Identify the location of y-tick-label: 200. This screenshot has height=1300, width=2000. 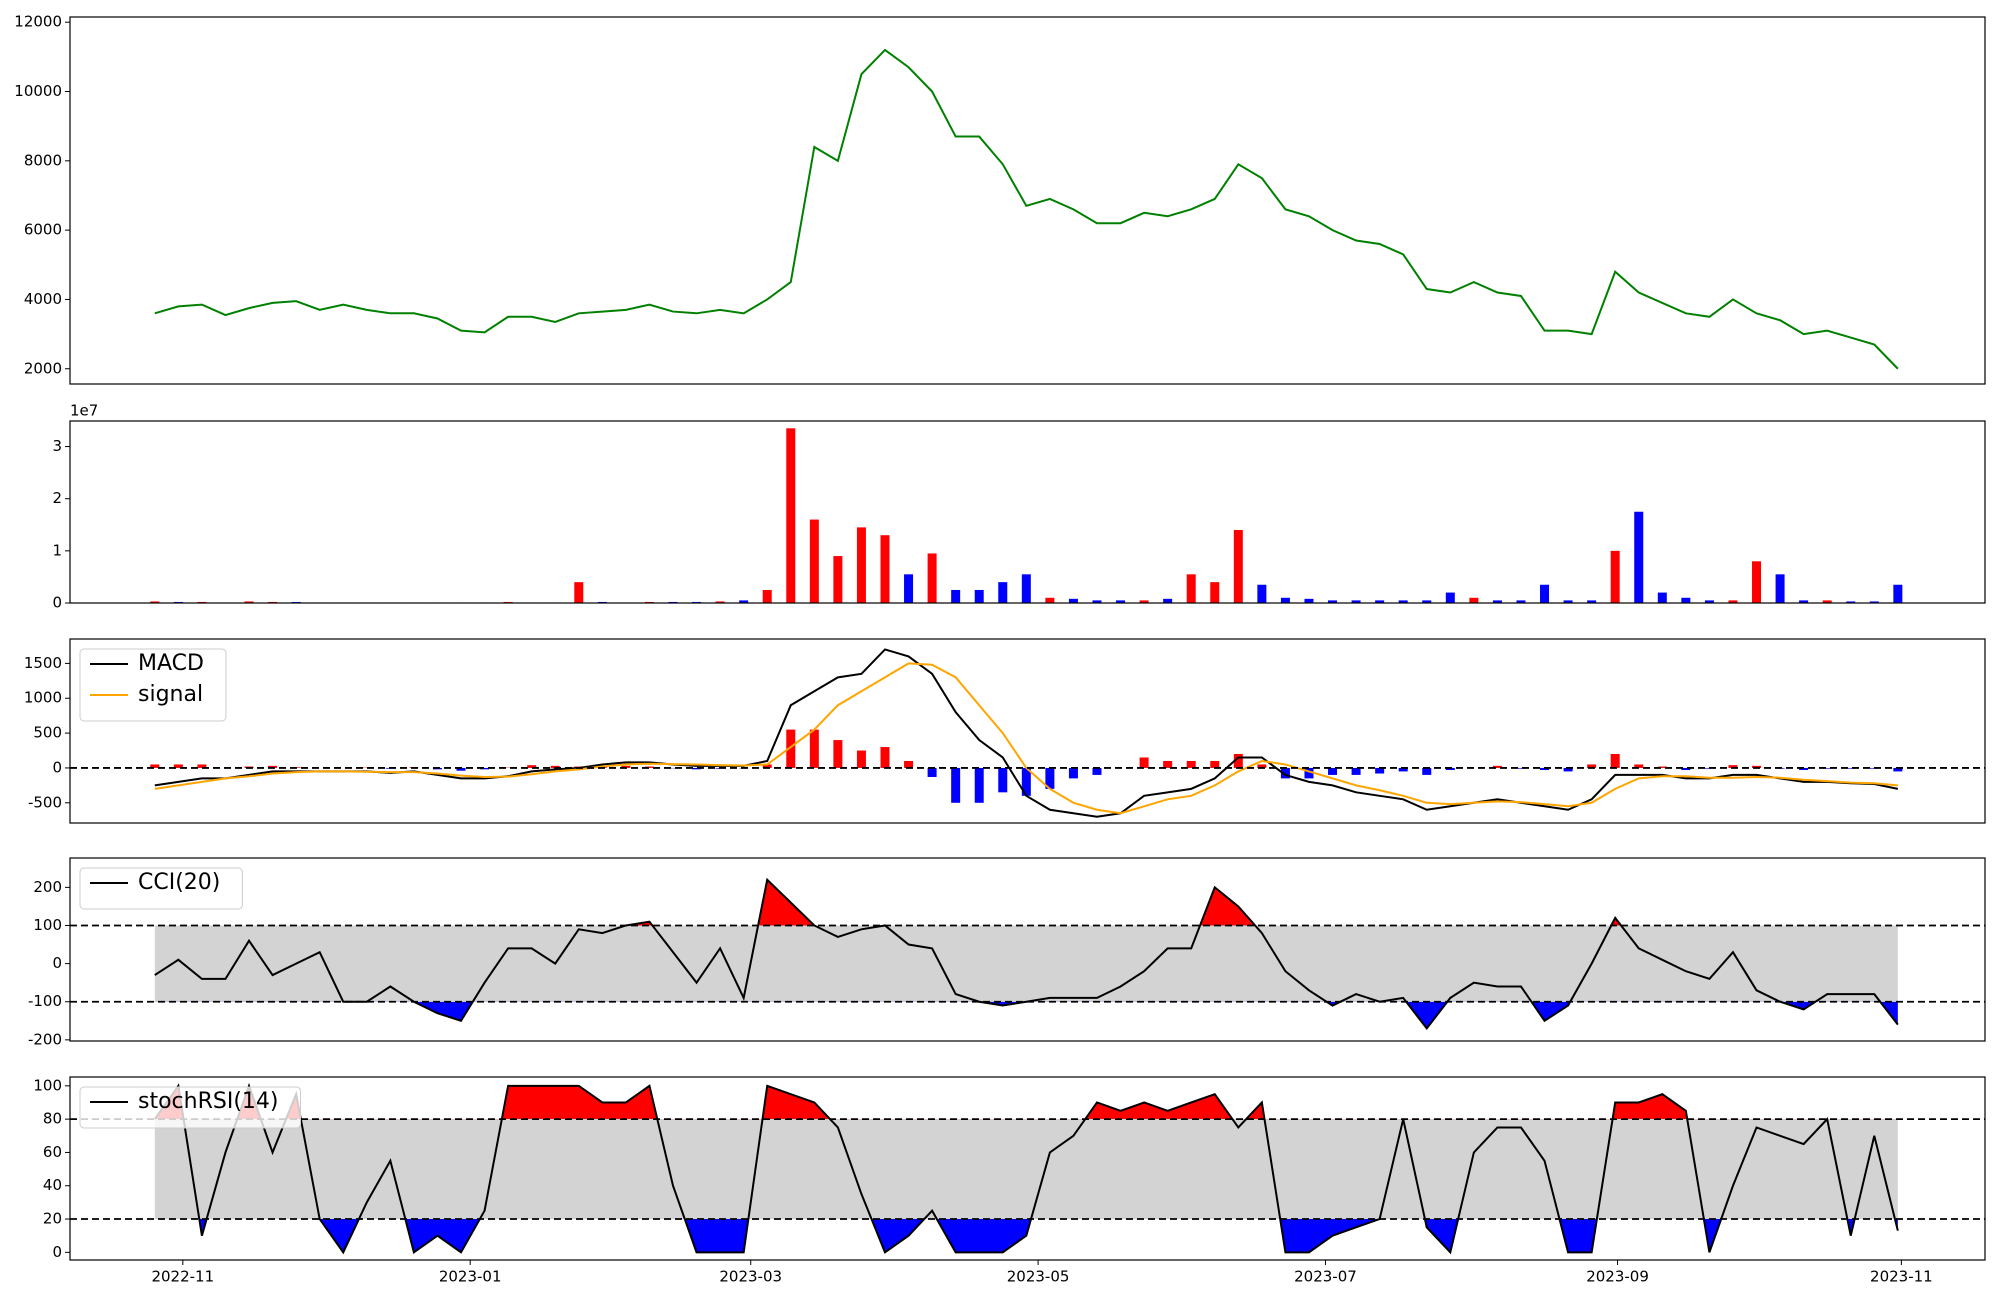
(47, 887).